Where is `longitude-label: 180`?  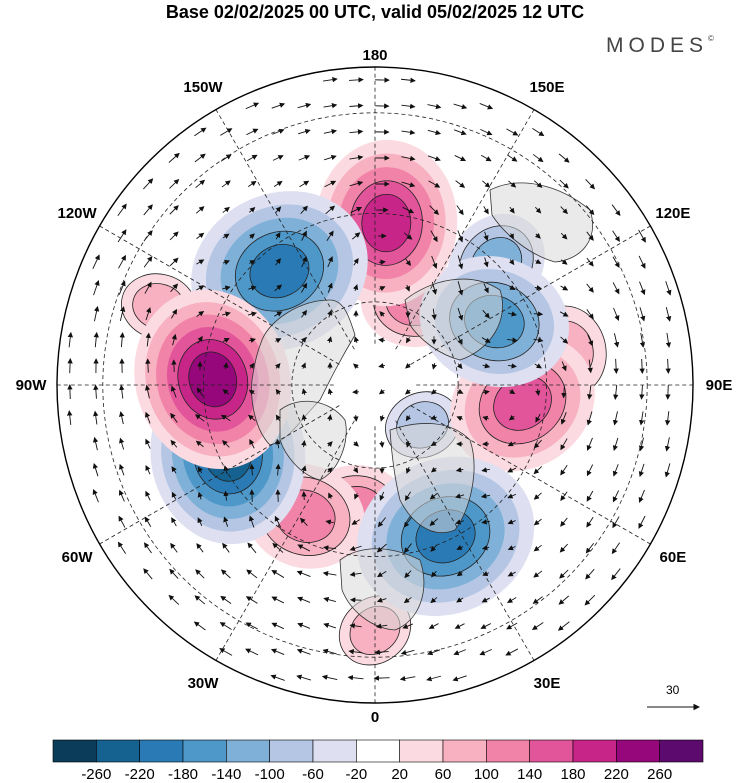
longitude-label: 180 is located at coordinates (374, 55).